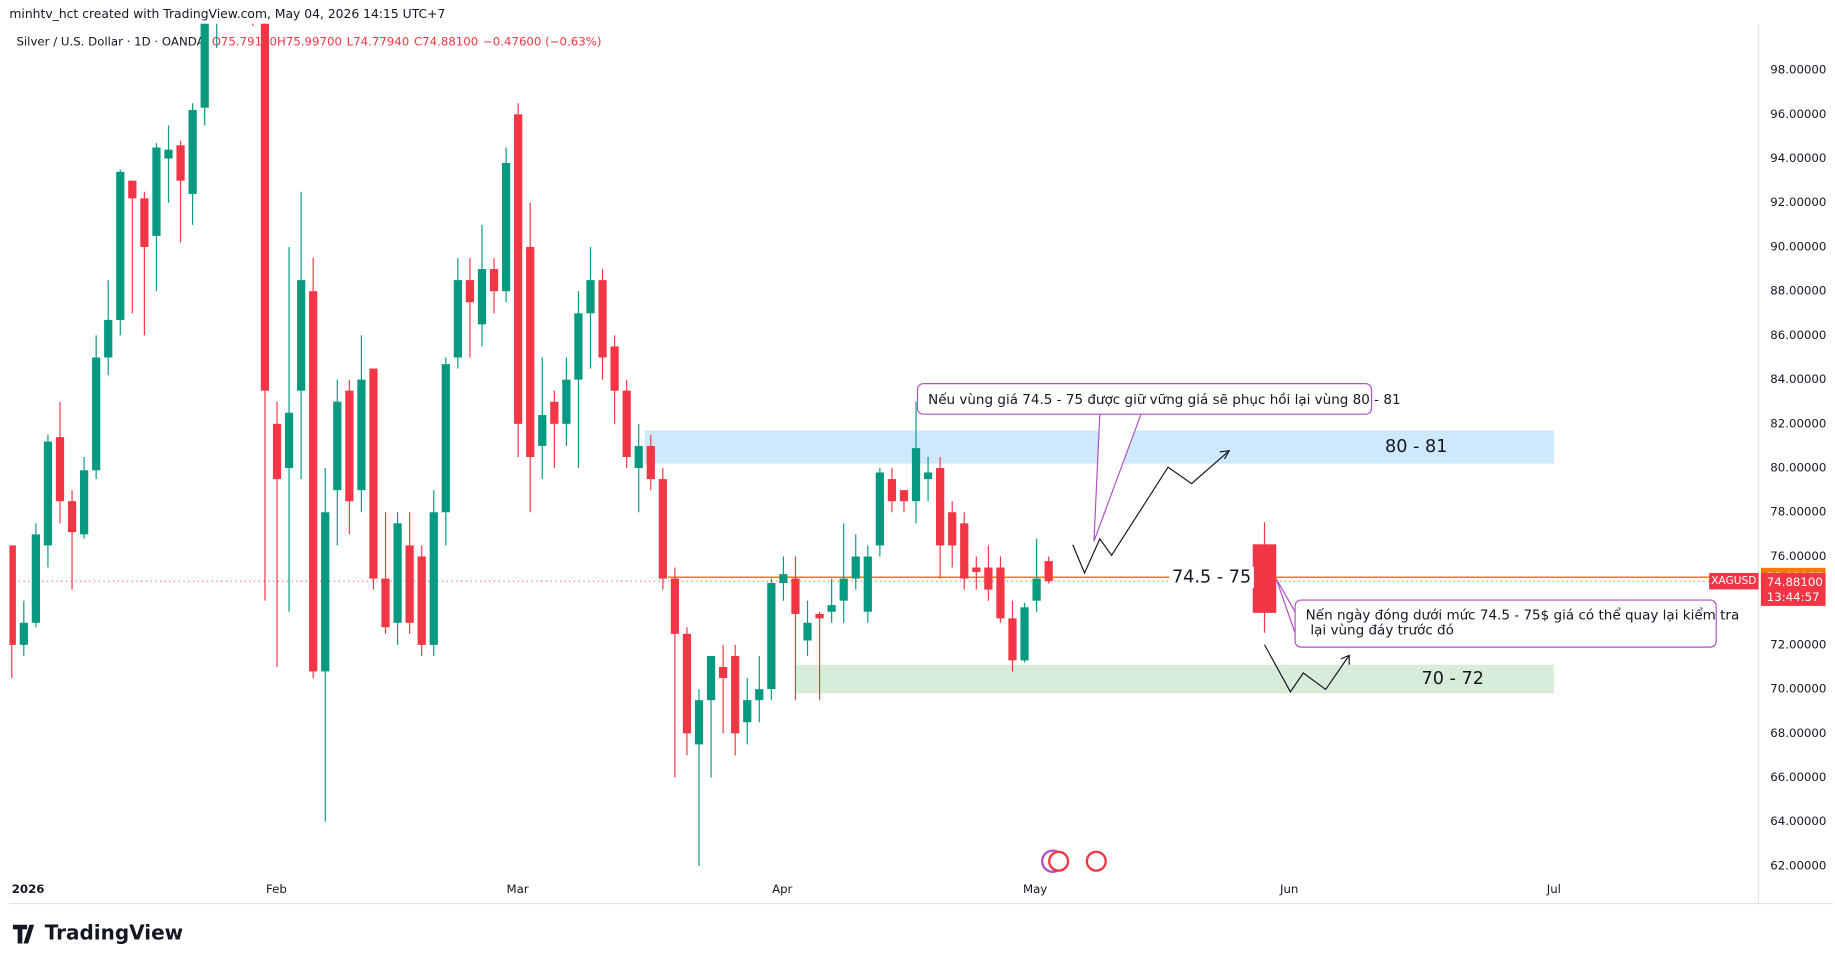 Image resolution: width=1835 pixels, height=959 pixels. Describe the element at coordinates (1382, 631) in the screenshot. I see `callout-text: lại vùng đáy trước đó` at that location.